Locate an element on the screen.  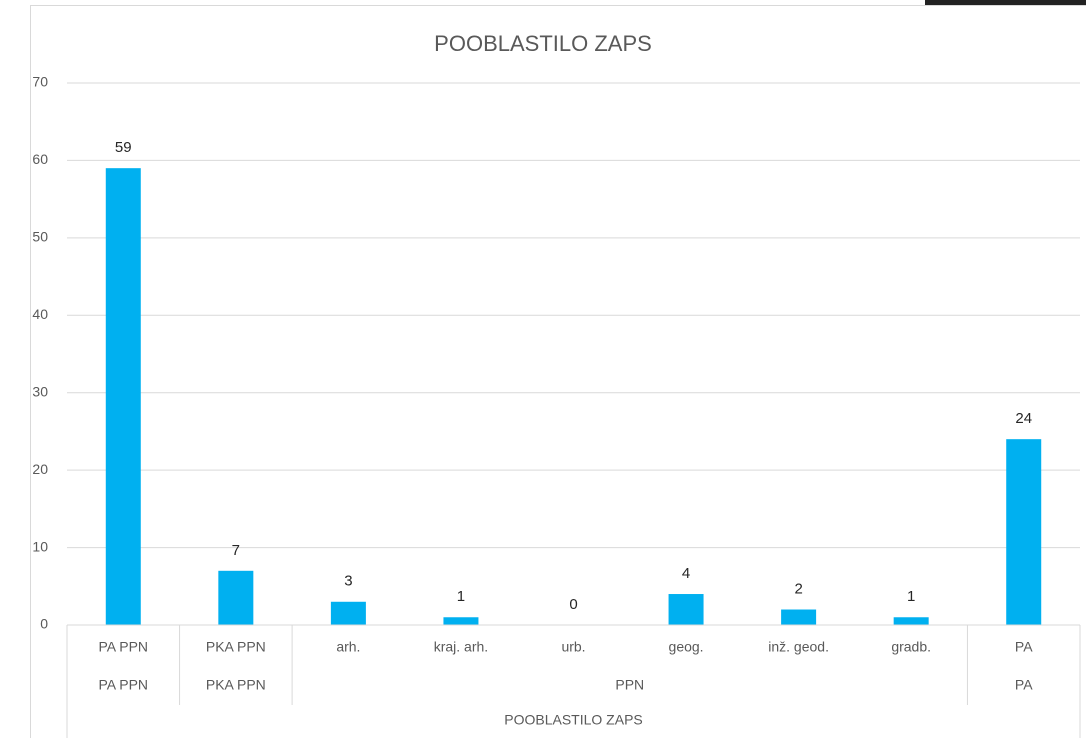
y-tick-label: 60 is located at coordinates (40, 159).